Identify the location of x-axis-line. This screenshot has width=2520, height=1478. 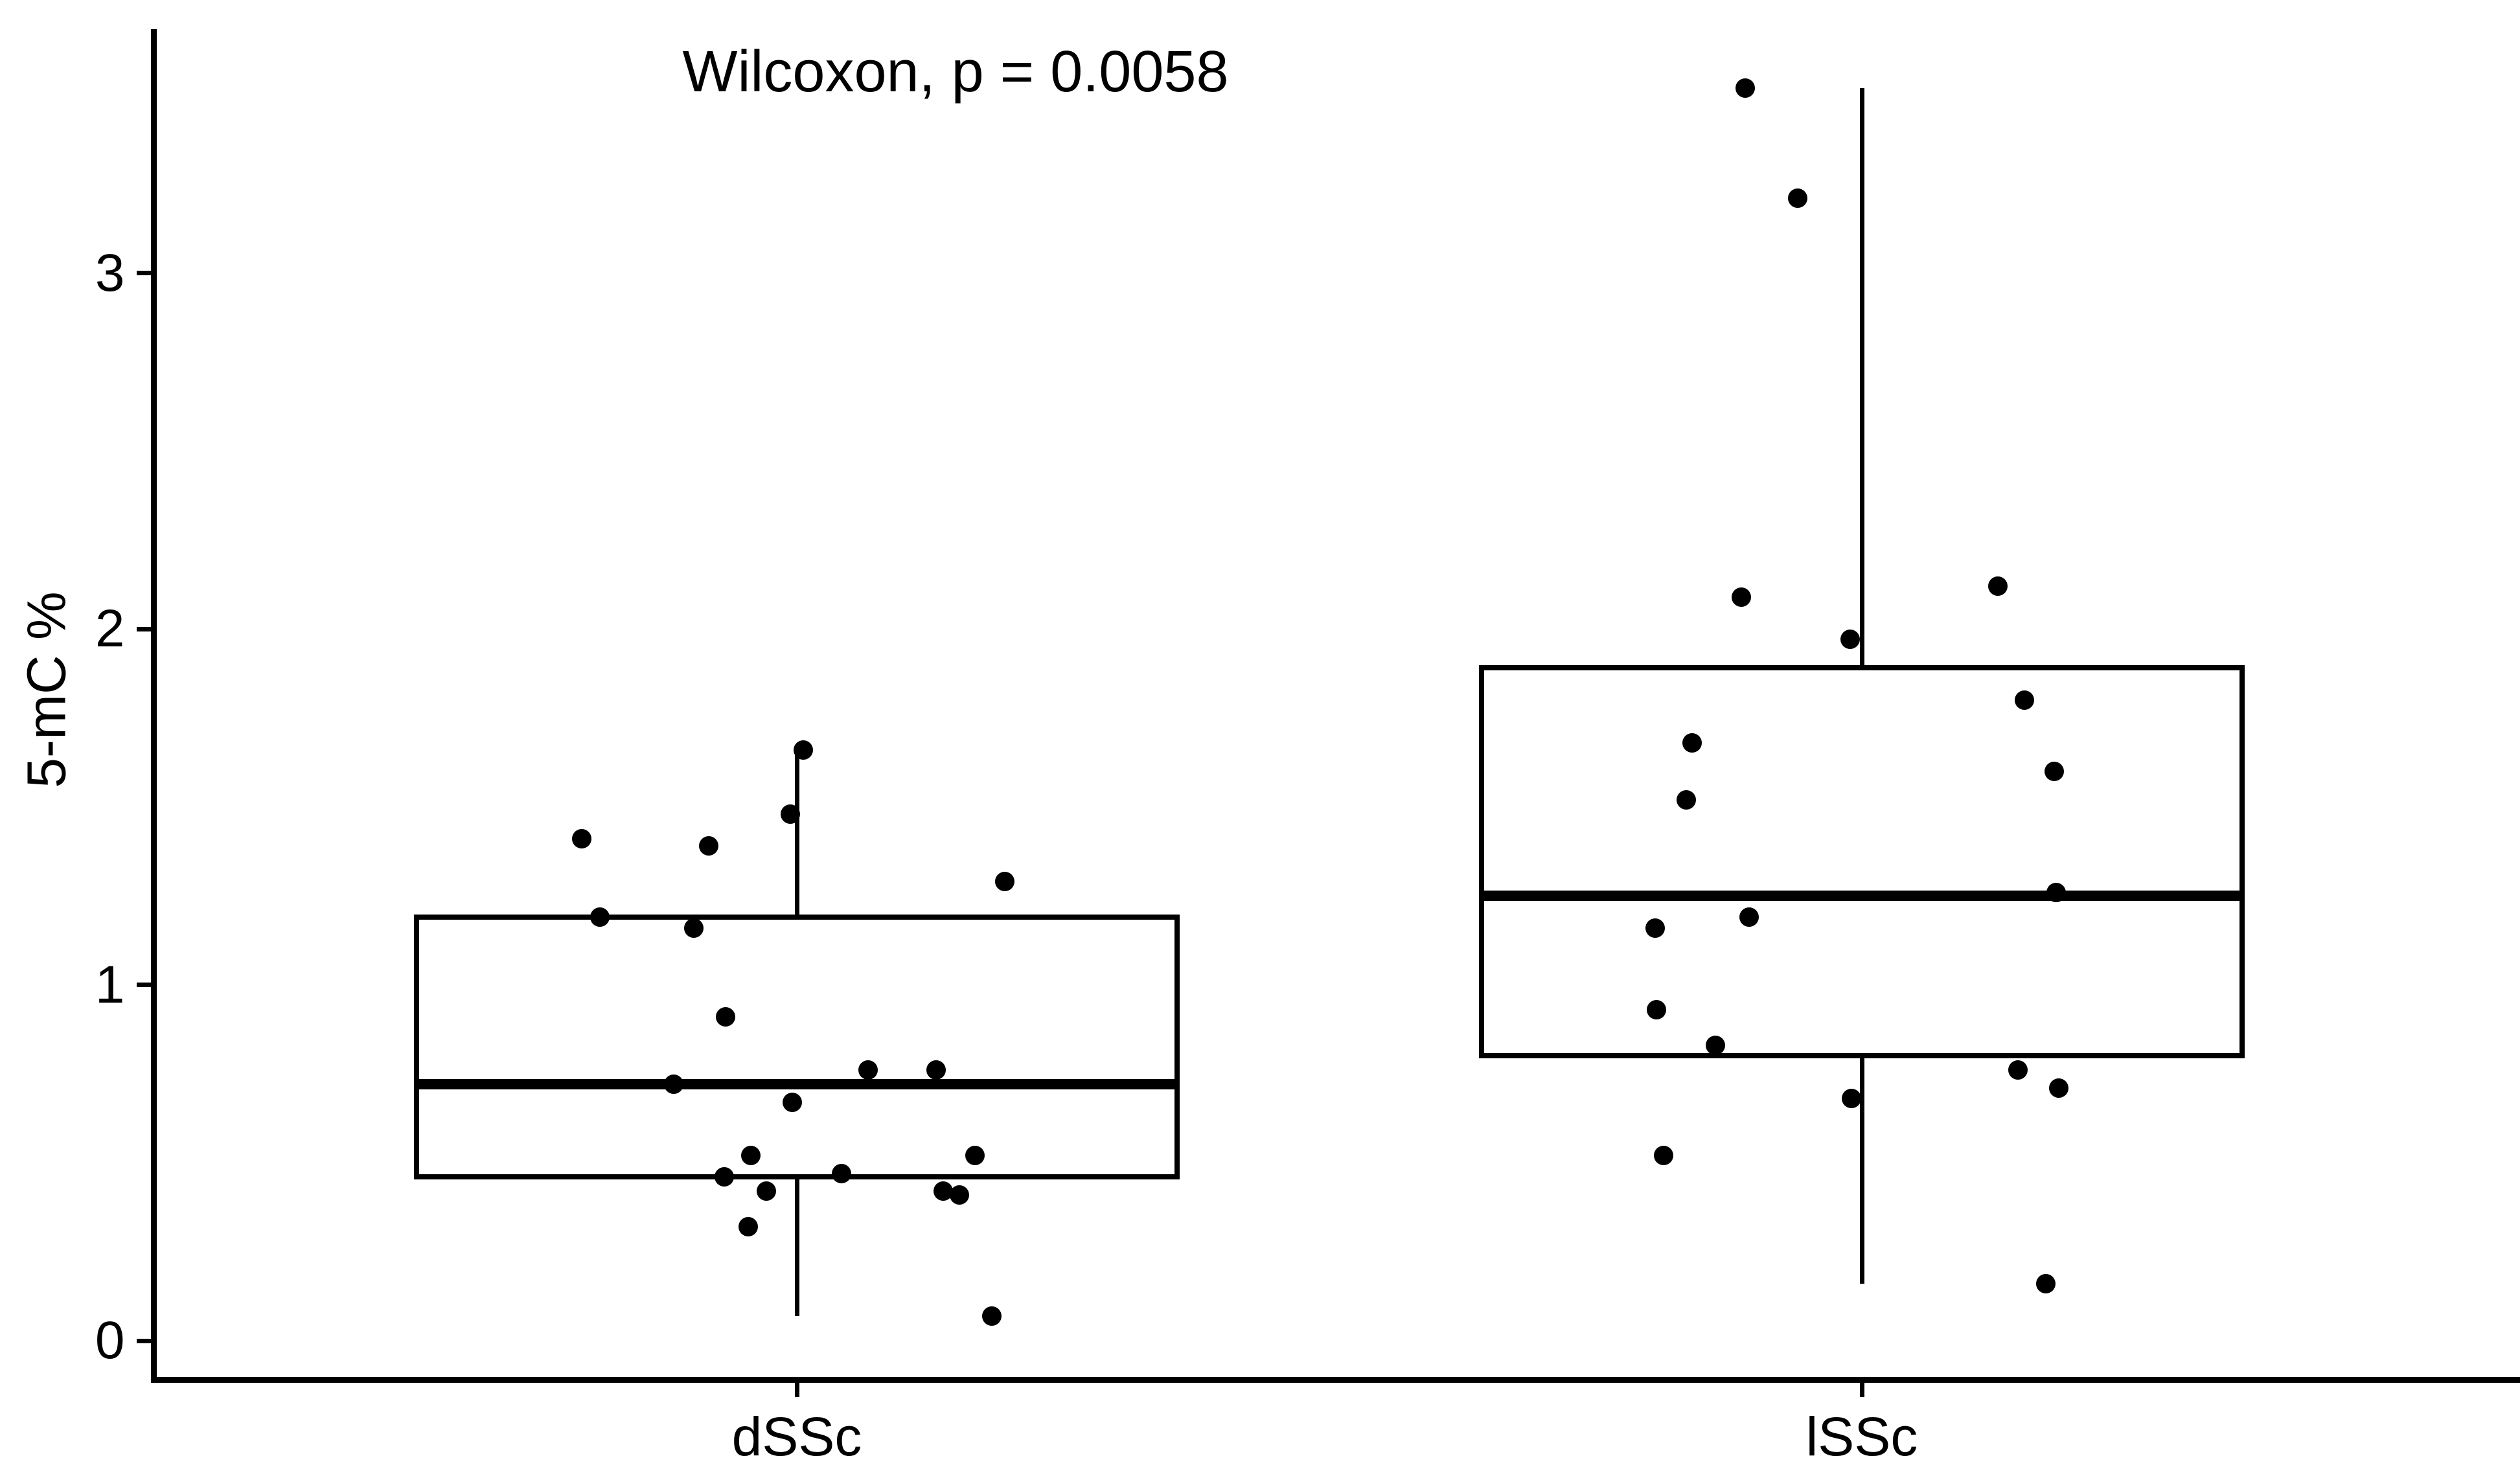
(1335, 1379).